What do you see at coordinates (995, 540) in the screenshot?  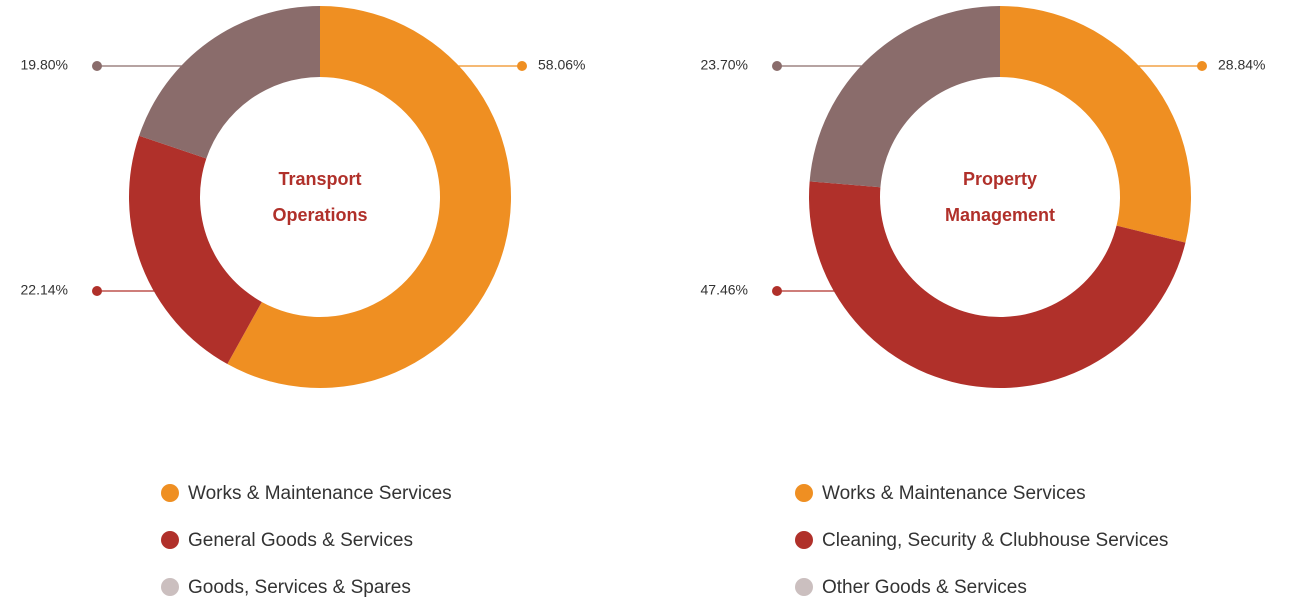 I see `legend-label: Cleaning, Security & Clubhouse Services` at bounding box center [995, 540].